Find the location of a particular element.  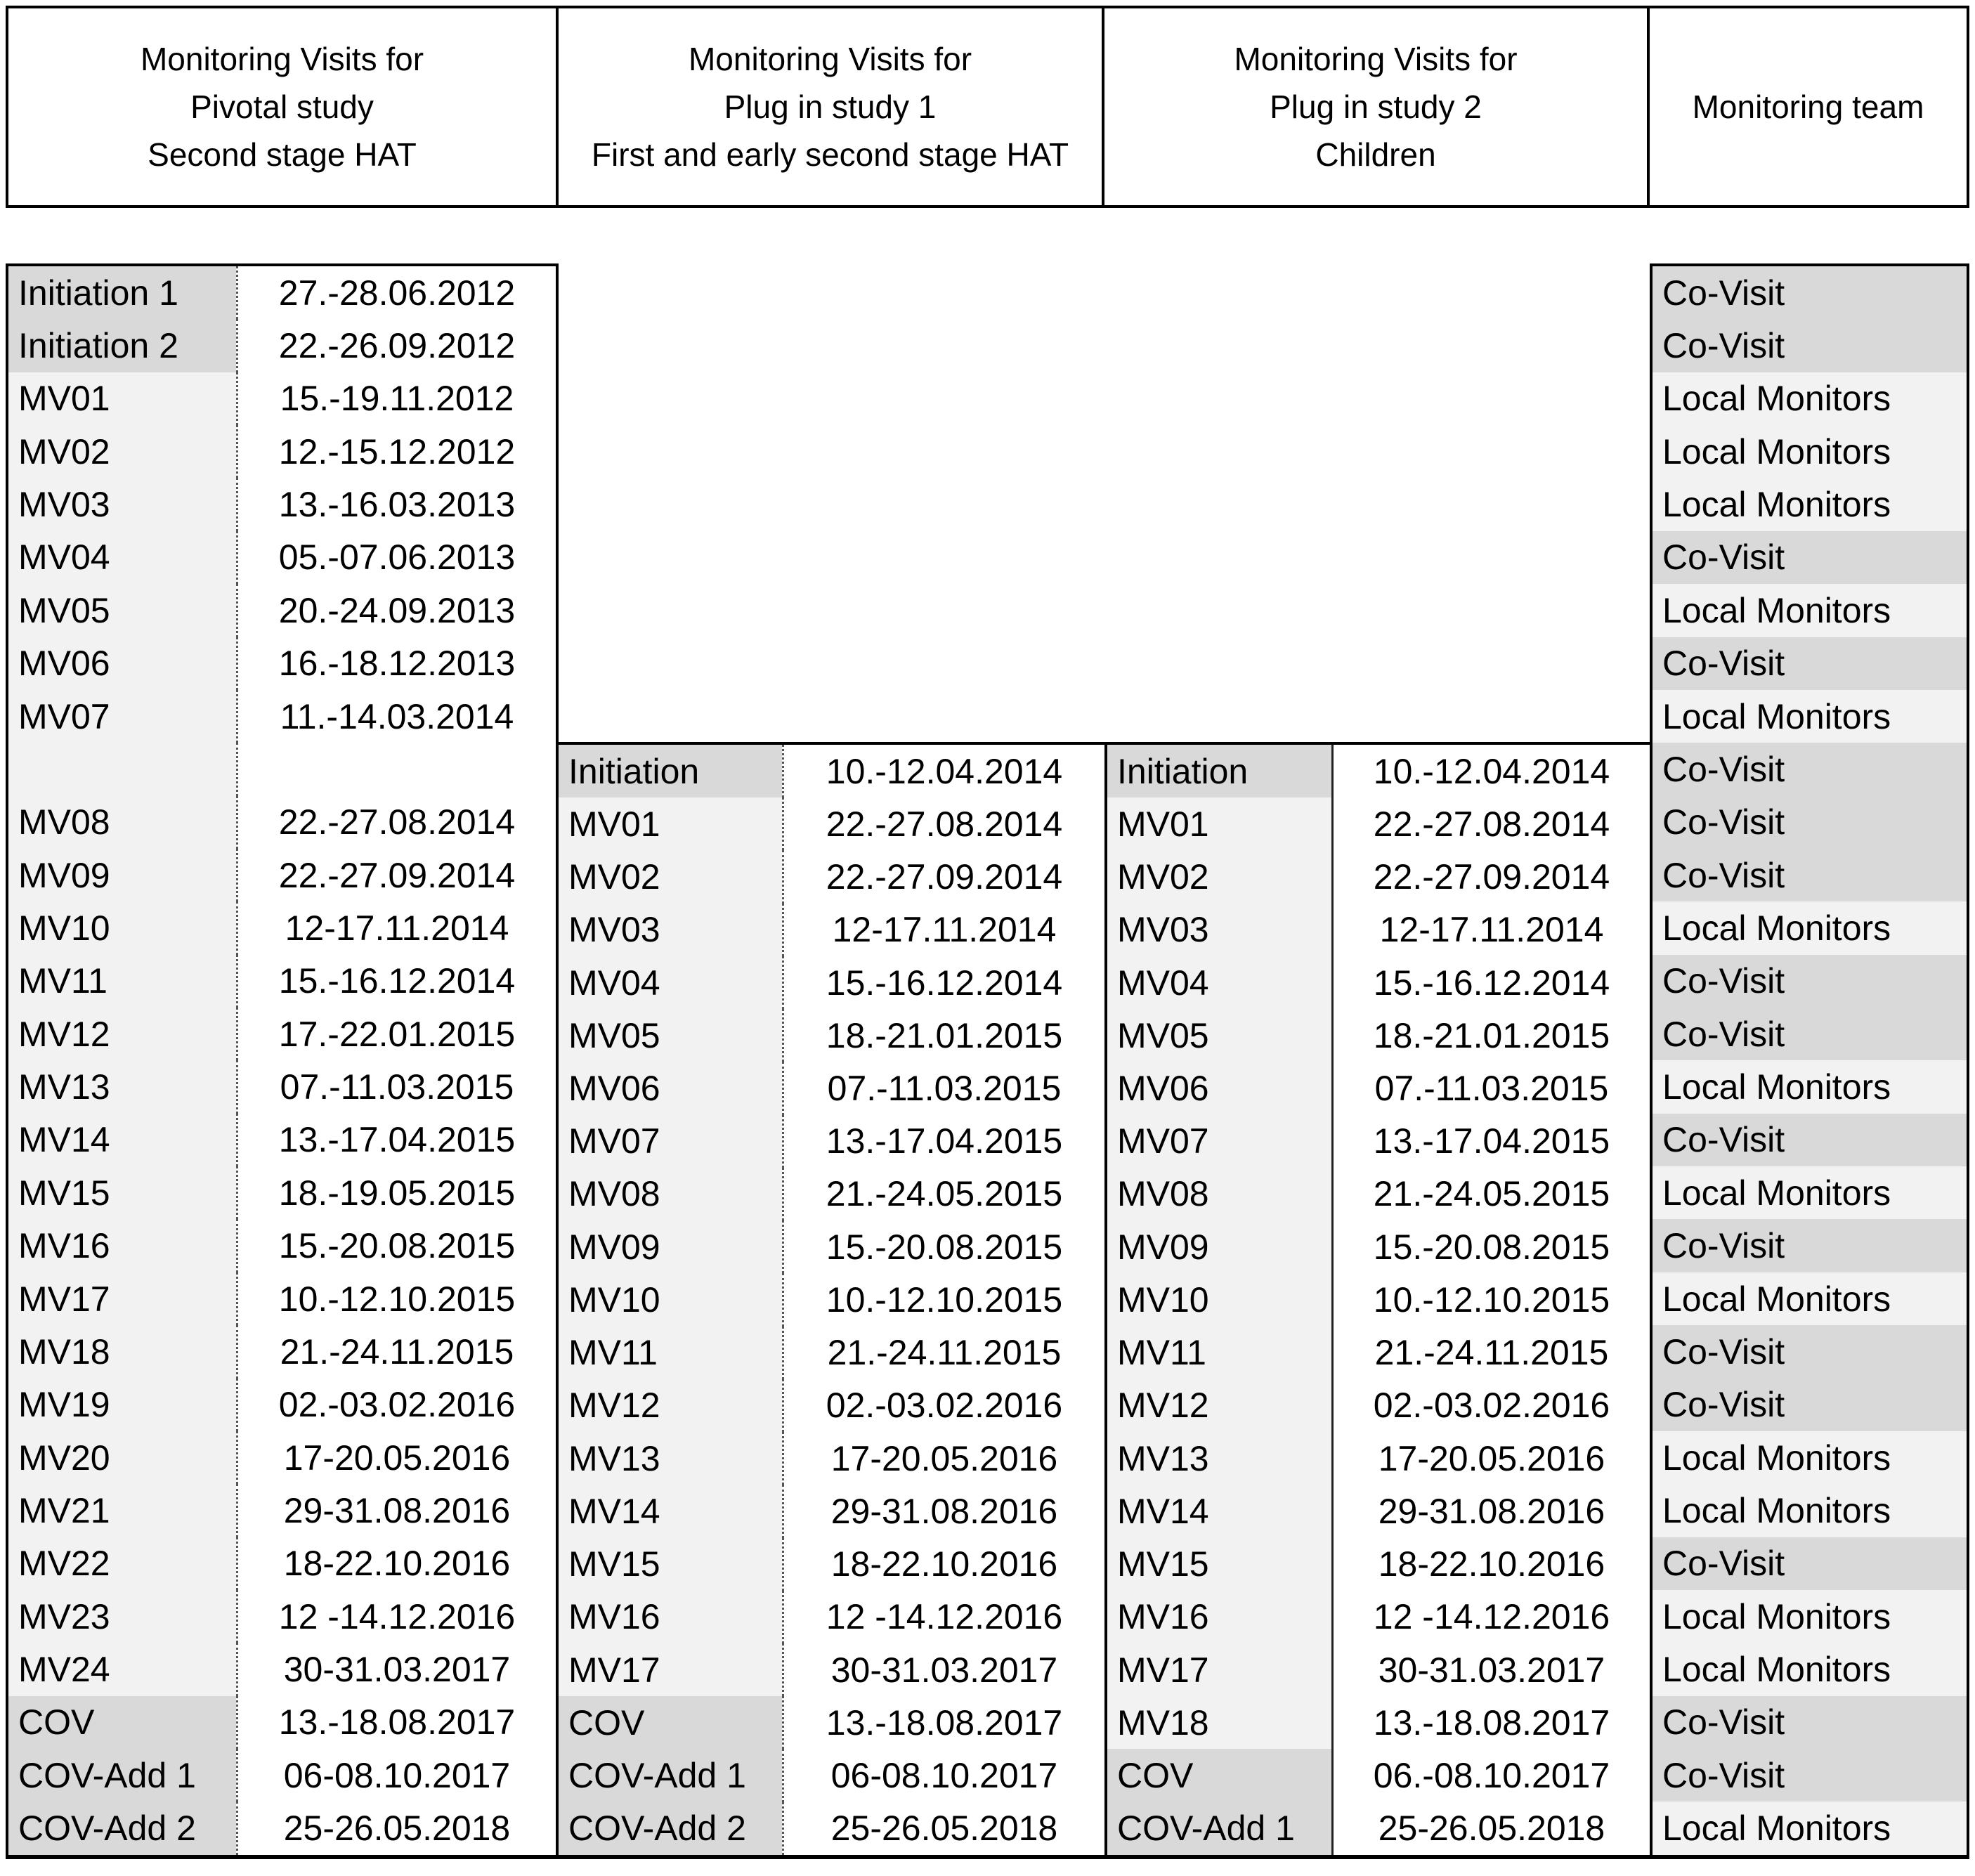

visit-date-cell: 29-31.08.2016 is located at coordinates (943, 1512).